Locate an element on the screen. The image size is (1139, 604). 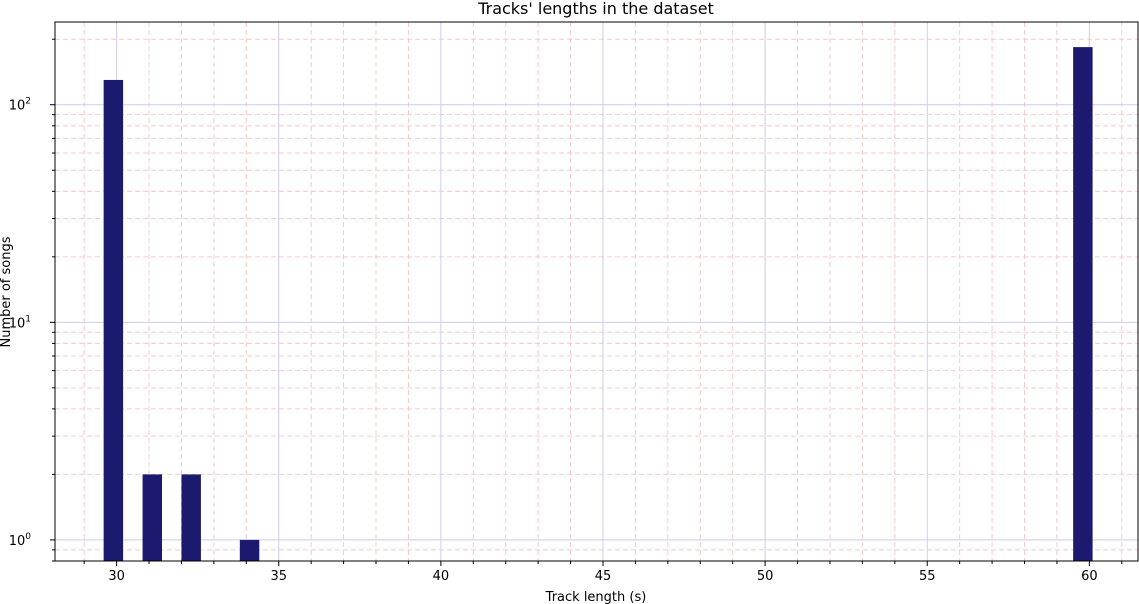
x-tick-label: 45 is located at coordinates (603, 576).